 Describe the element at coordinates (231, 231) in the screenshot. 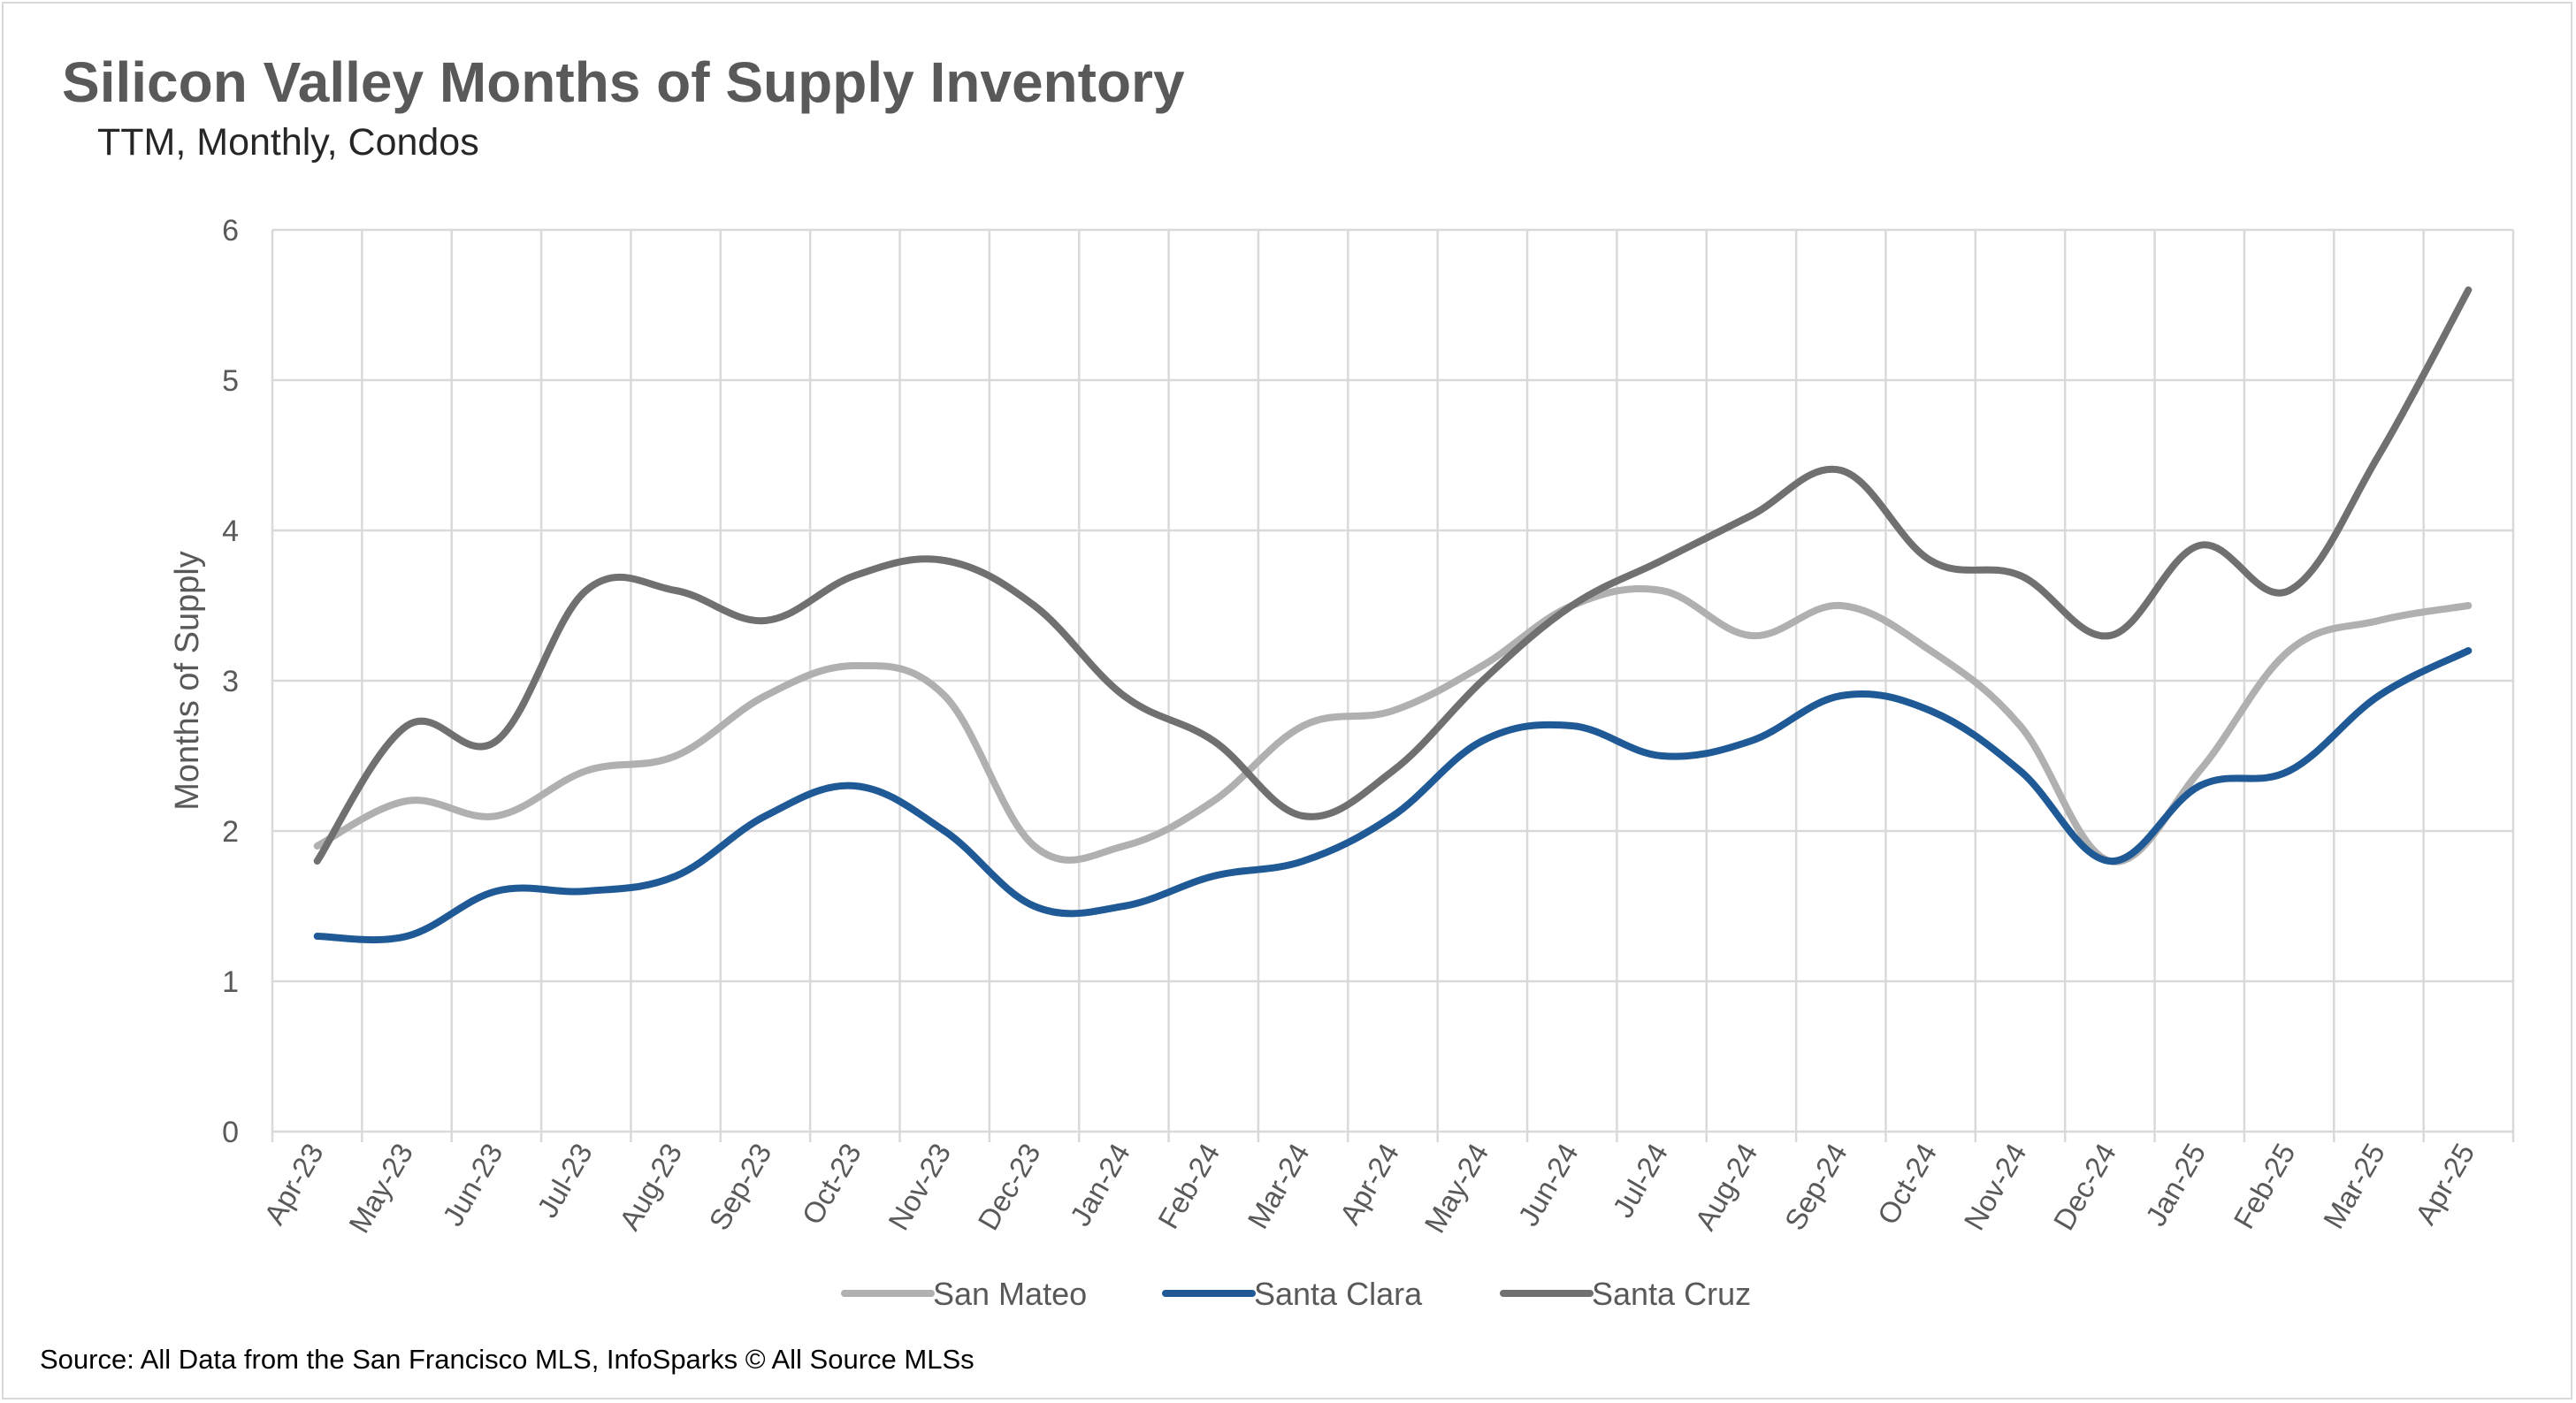

I see `y-tick-label: 6` at that location.